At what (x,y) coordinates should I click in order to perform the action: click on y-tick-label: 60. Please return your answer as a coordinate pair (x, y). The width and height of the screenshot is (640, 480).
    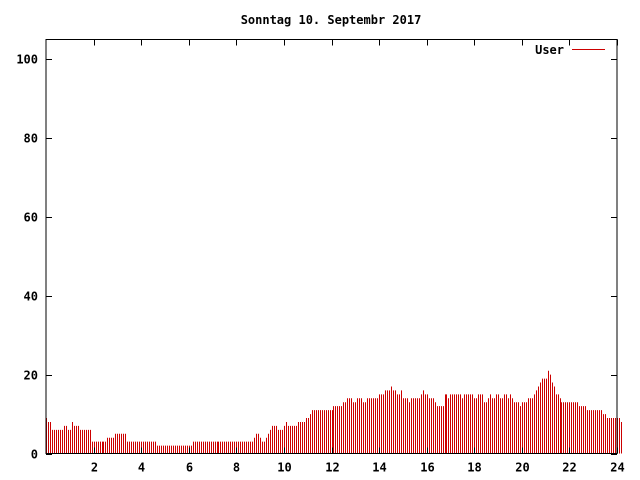
    Looking at the image, I should click on (31, 218).